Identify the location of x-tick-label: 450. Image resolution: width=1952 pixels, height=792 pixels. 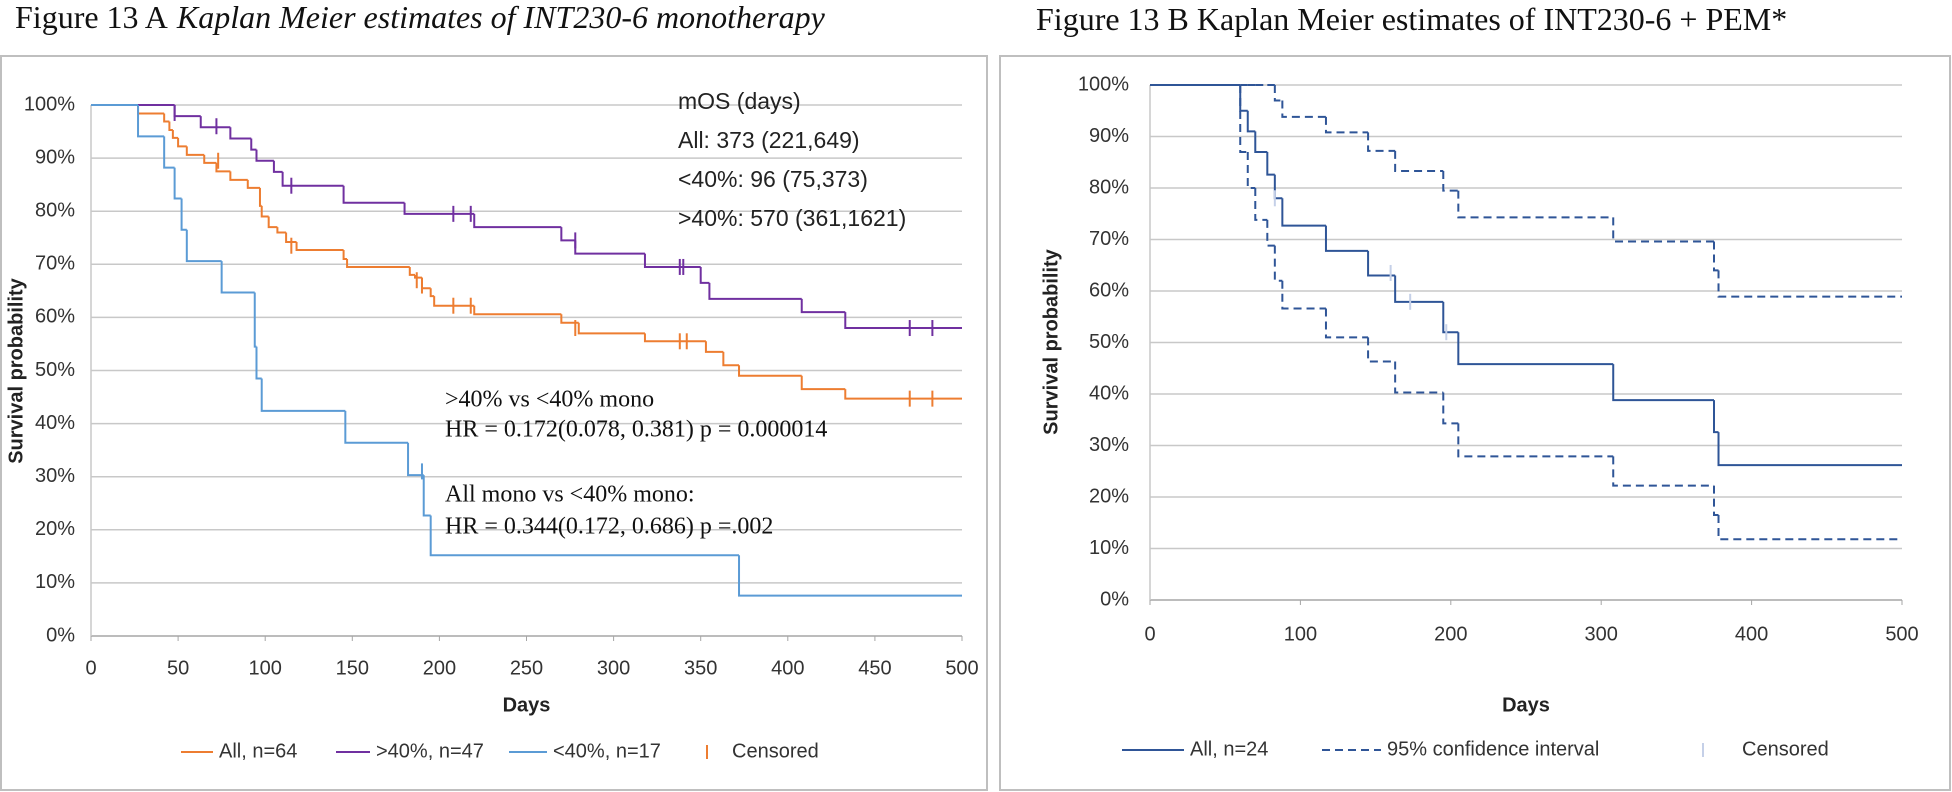
(874, 668).